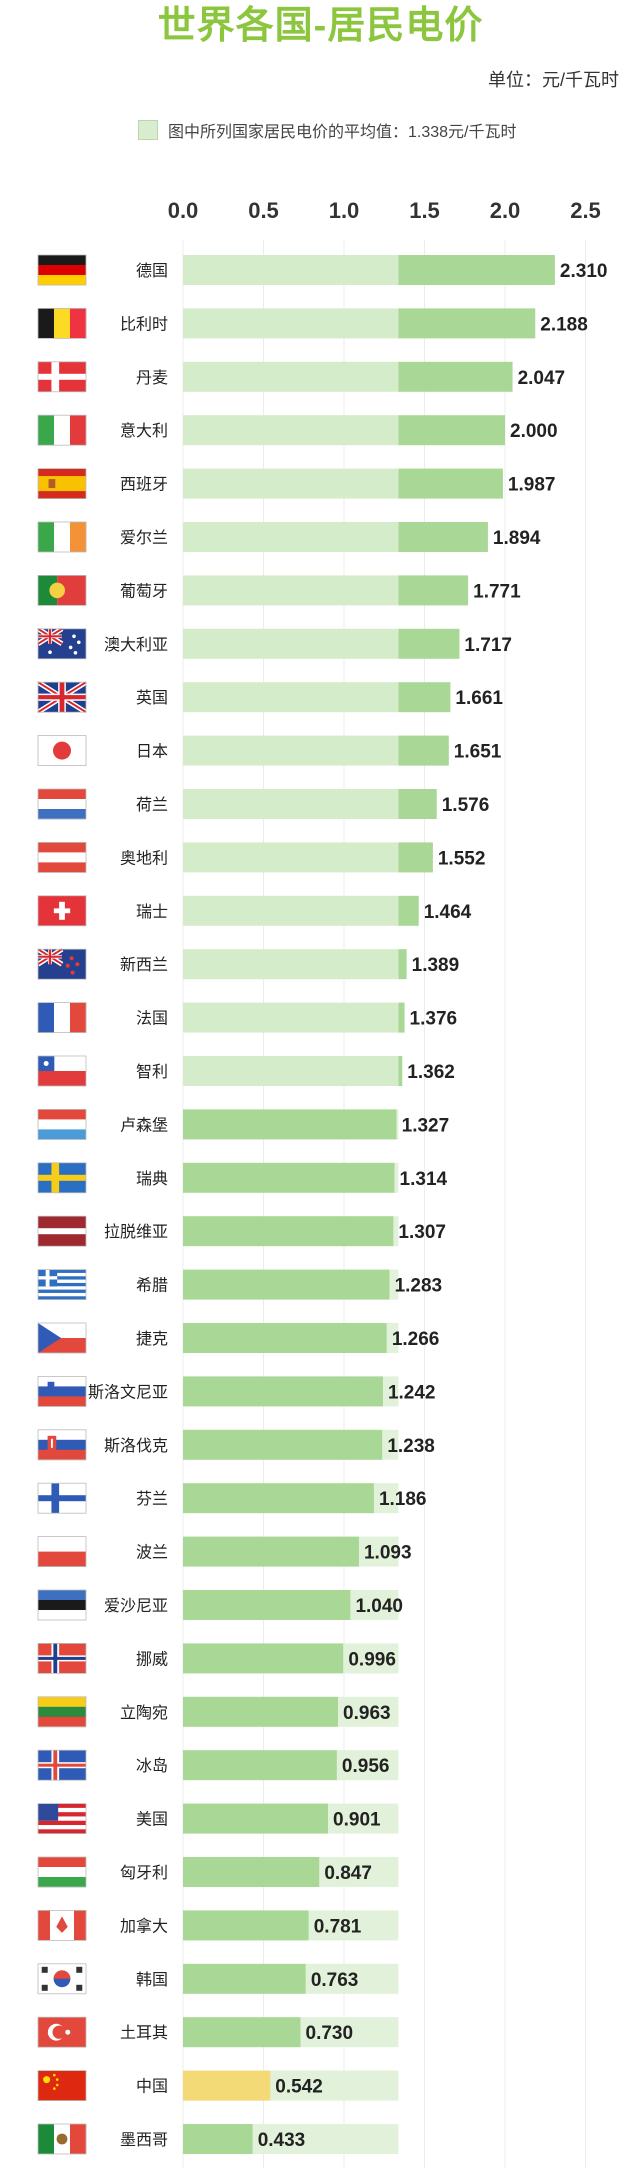  What do you see at coordinates (144, 538) in the screenshot?
I see `country-label: 爱尔兰` at bounding box center [144, 538].